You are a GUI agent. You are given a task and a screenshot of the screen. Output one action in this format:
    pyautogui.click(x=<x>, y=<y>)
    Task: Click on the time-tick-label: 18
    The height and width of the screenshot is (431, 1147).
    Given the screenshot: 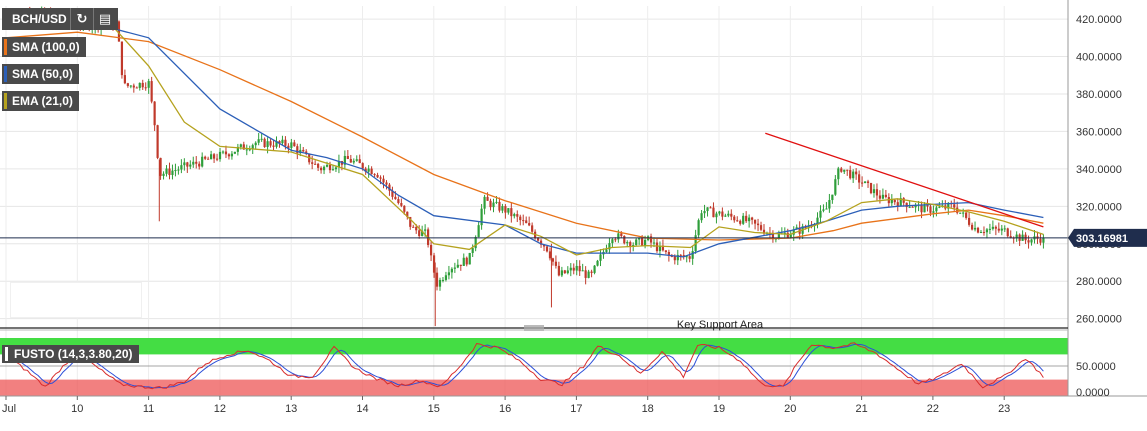 What is the action you would take?
    pyautogui.click(x=648, y=409)
    